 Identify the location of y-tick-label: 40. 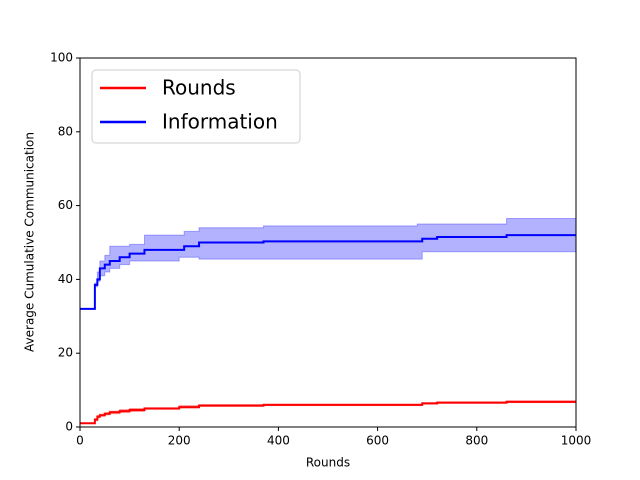
(65, 279).